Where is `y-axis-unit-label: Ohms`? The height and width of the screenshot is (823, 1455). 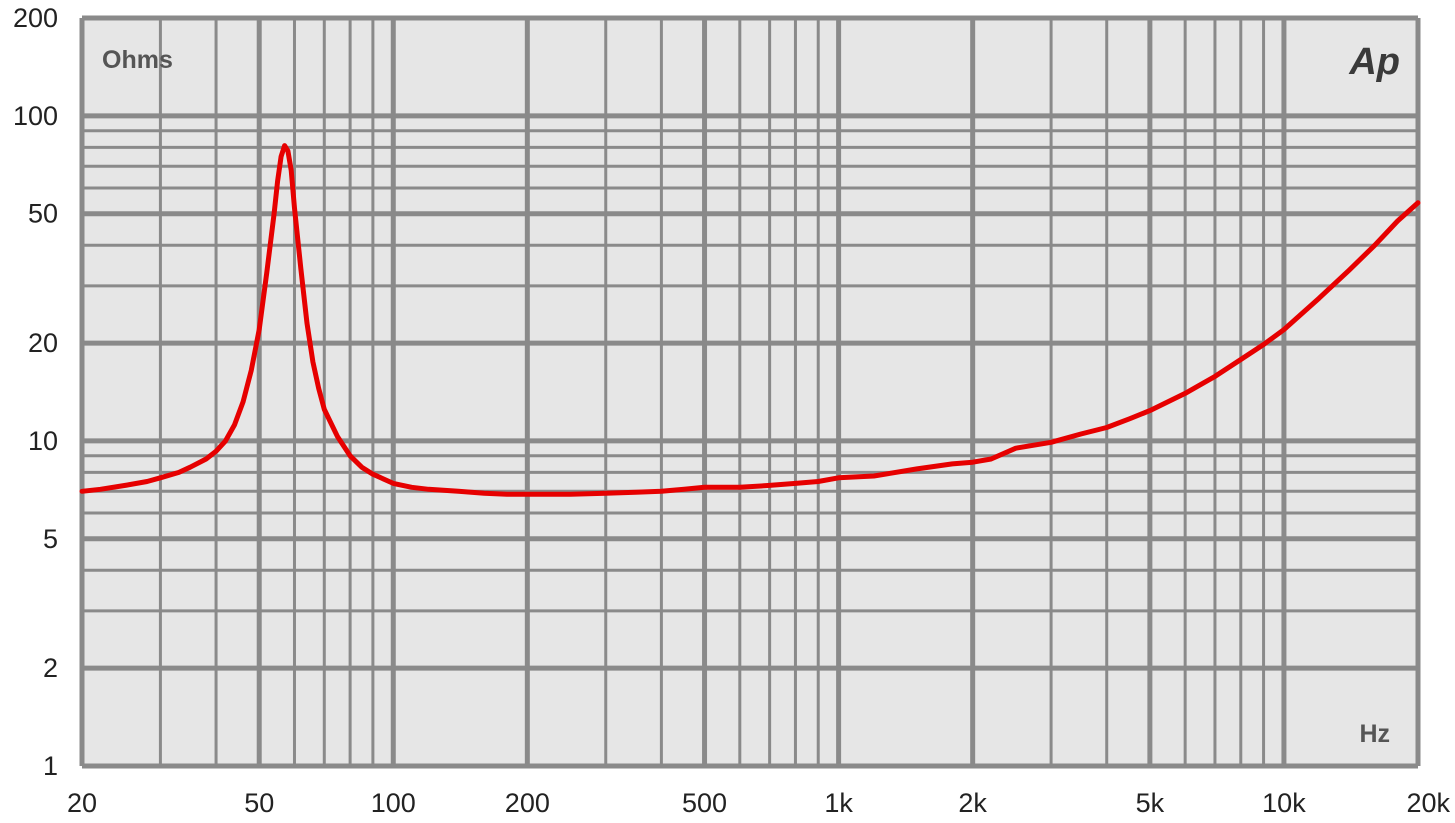
y-axis-unit-label: Ohms is located at coordinates (137, 60).